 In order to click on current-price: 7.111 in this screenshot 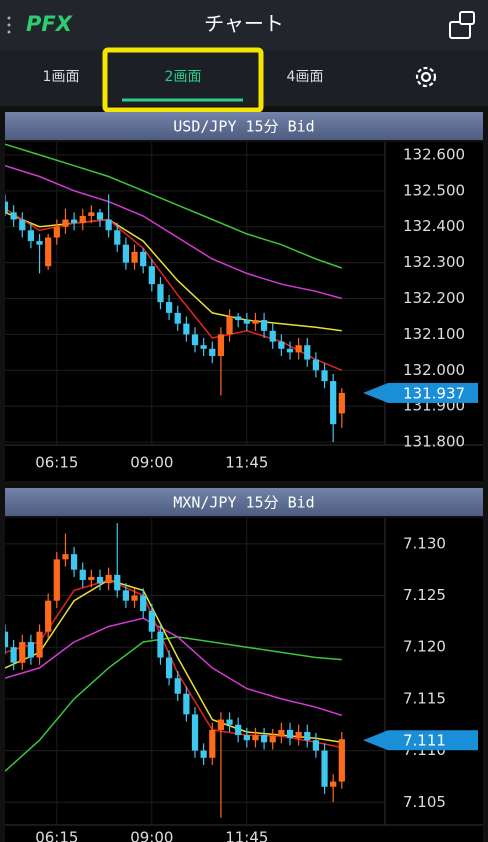, I will do `click(424, 741)`.